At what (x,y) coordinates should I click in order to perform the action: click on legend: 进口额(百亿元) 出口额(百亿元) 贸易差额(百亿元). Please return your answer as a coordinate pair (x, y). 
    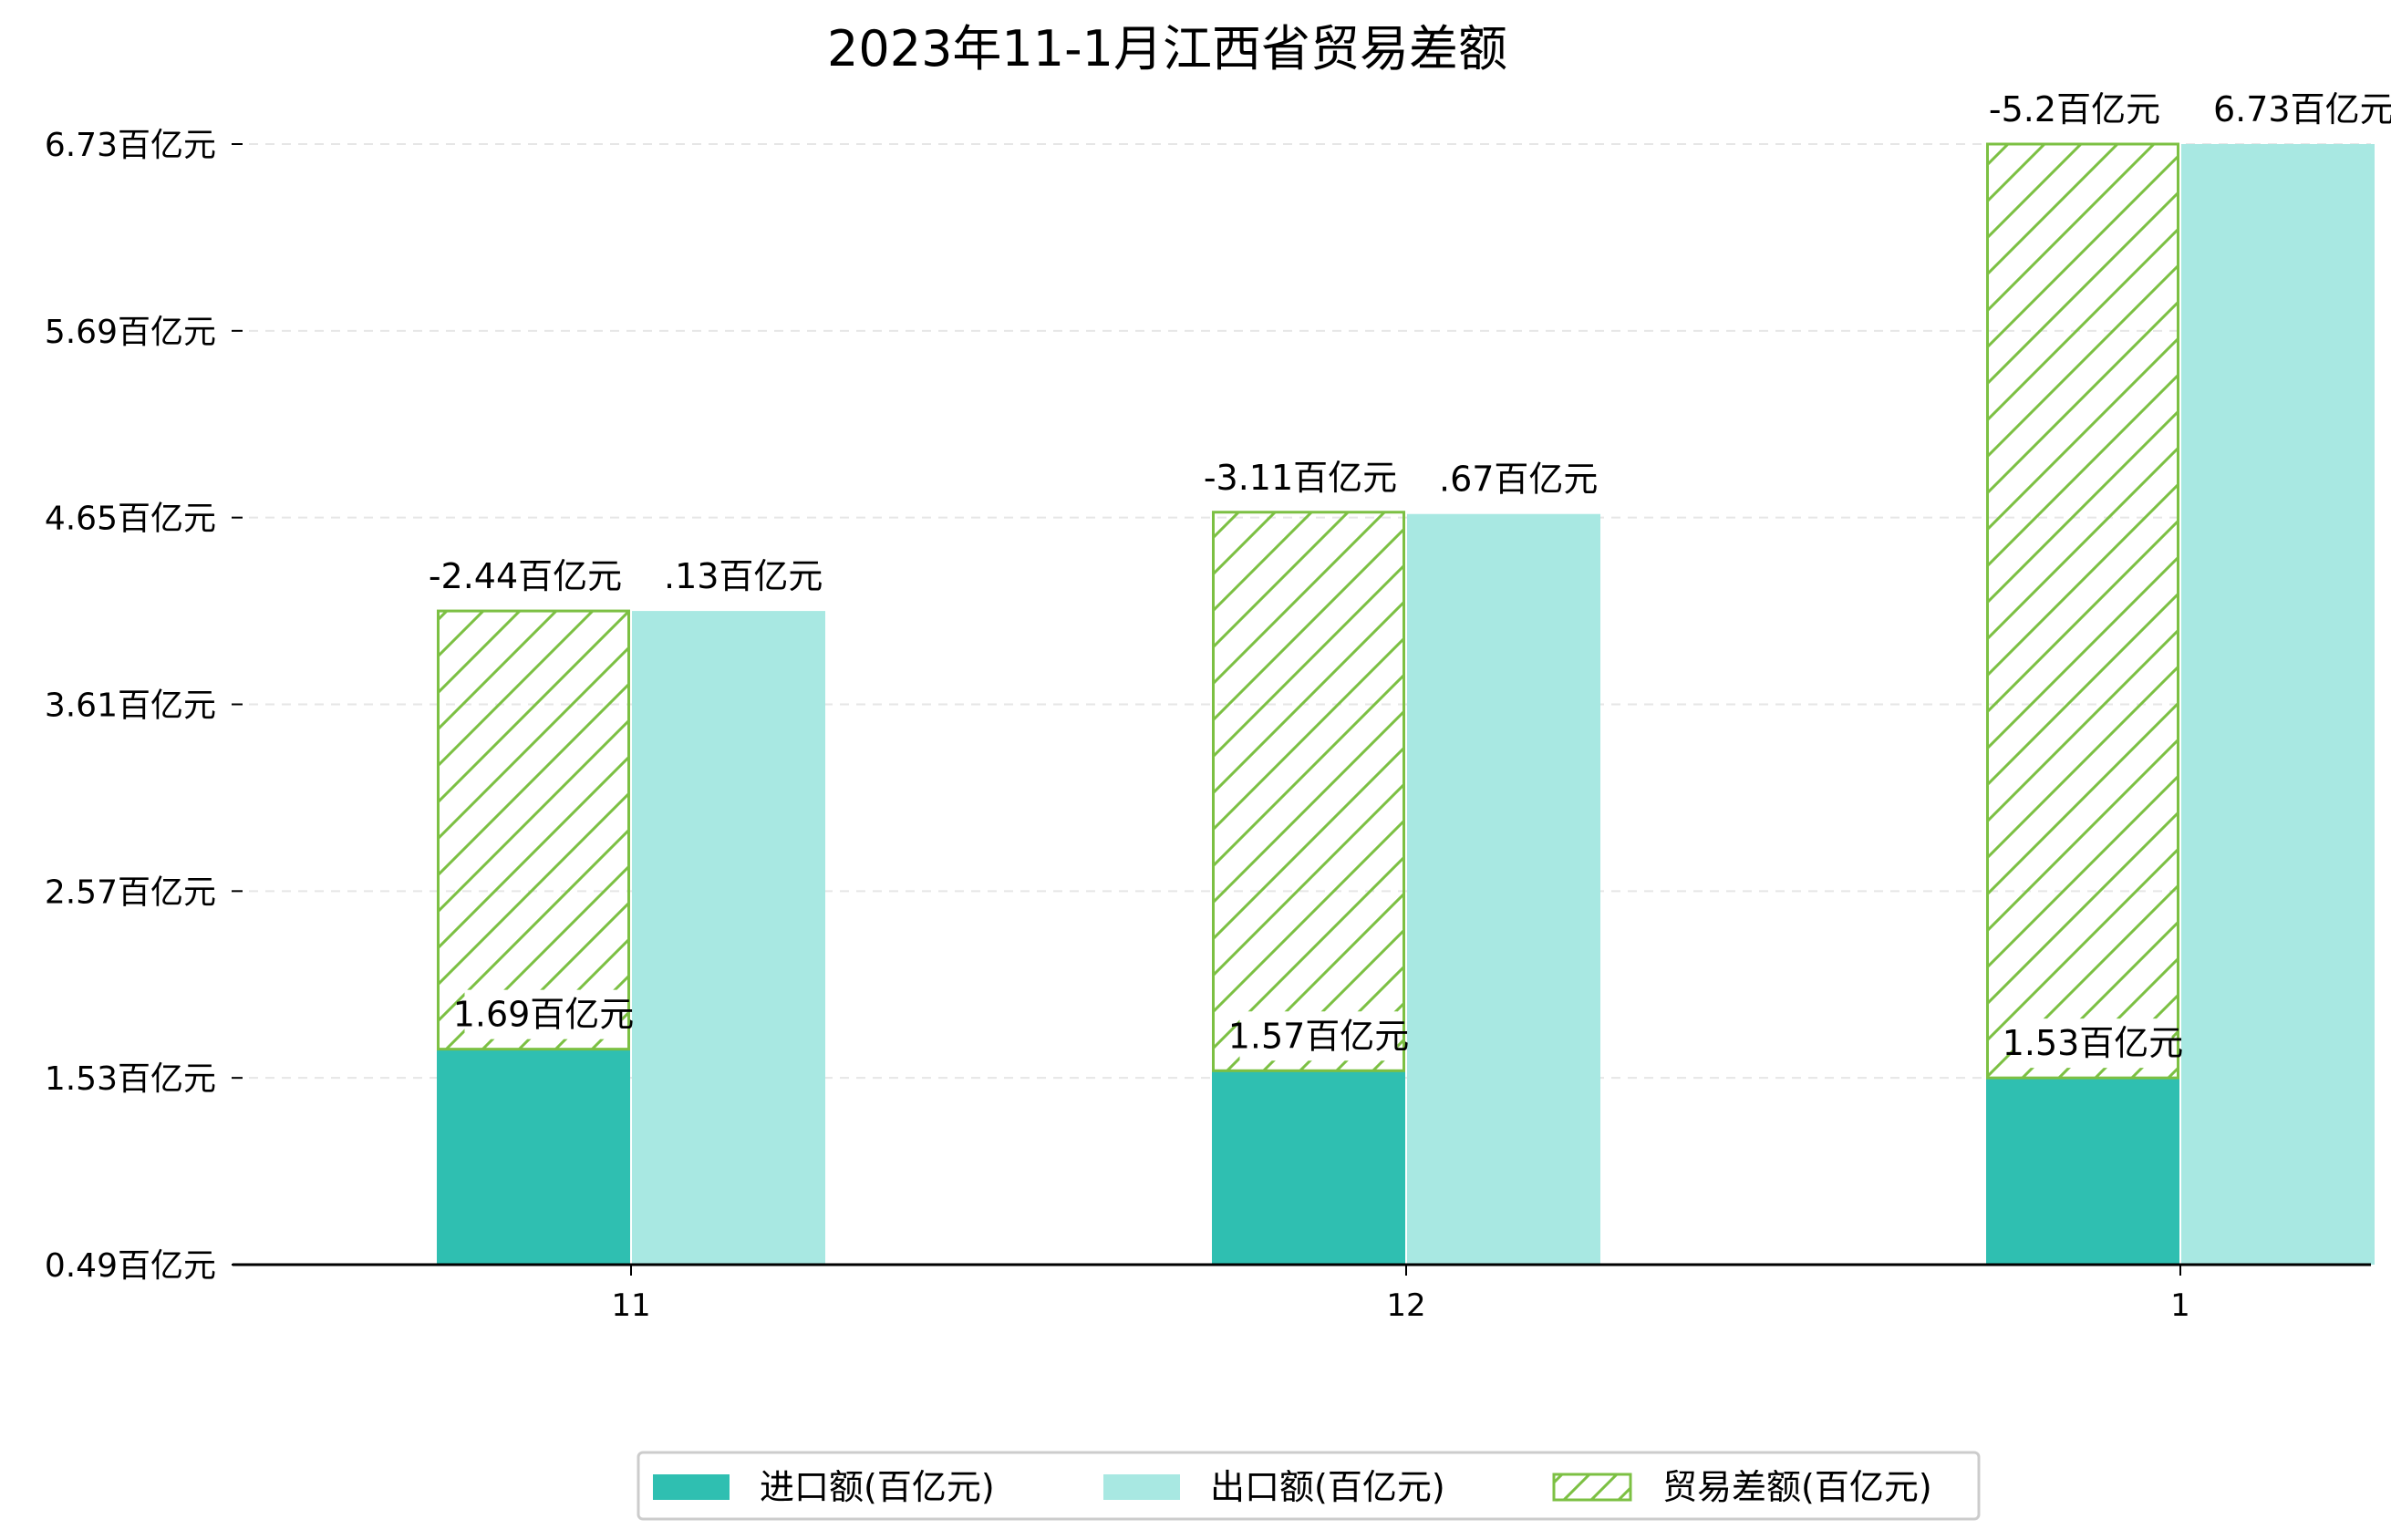
    Looking at the image, I should click on (1309, 1486).